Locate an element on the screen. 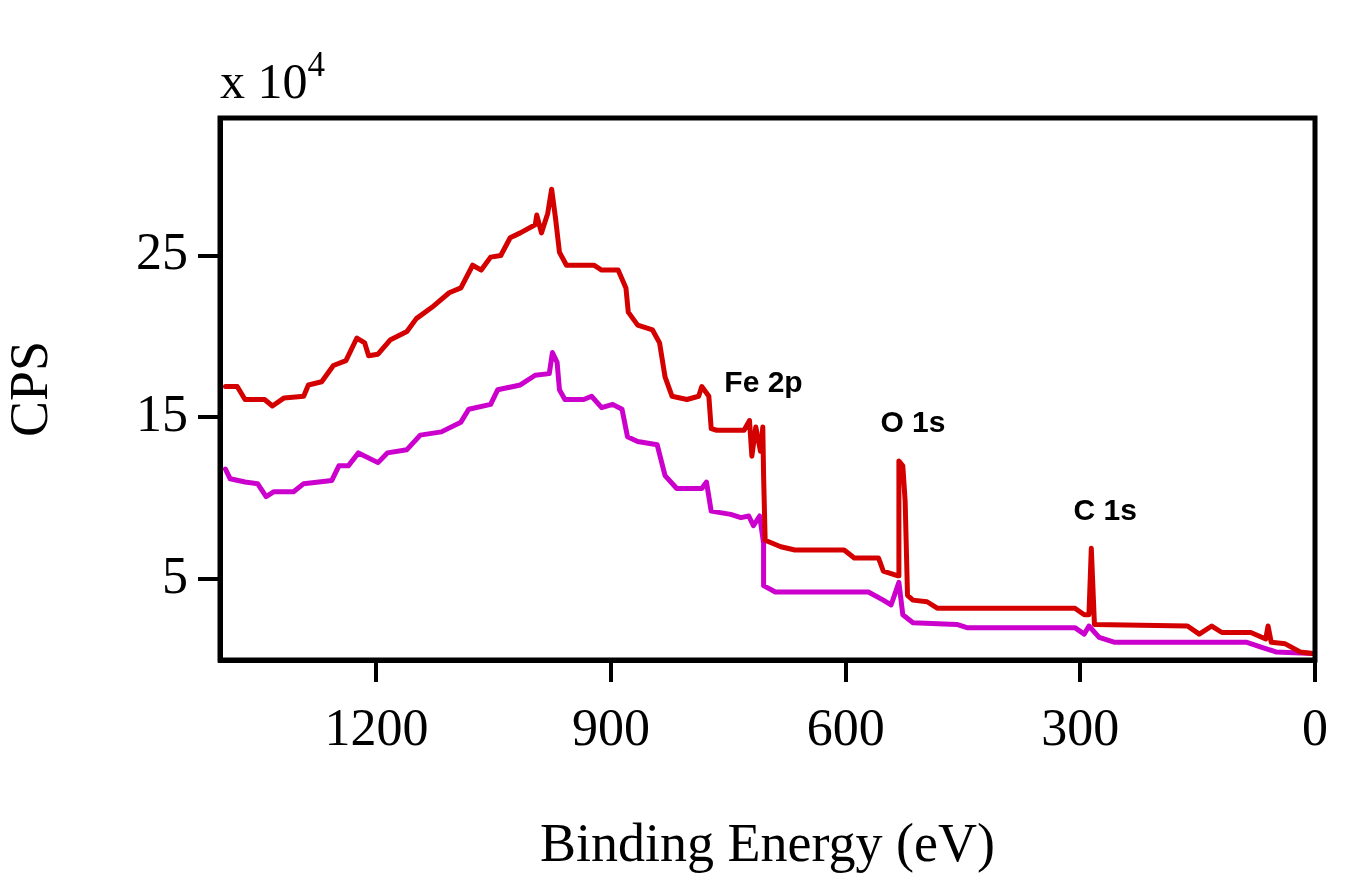 This screenshot has width=1346, height=879. annotation: Fe 2p is located at coordinates (763, 381).